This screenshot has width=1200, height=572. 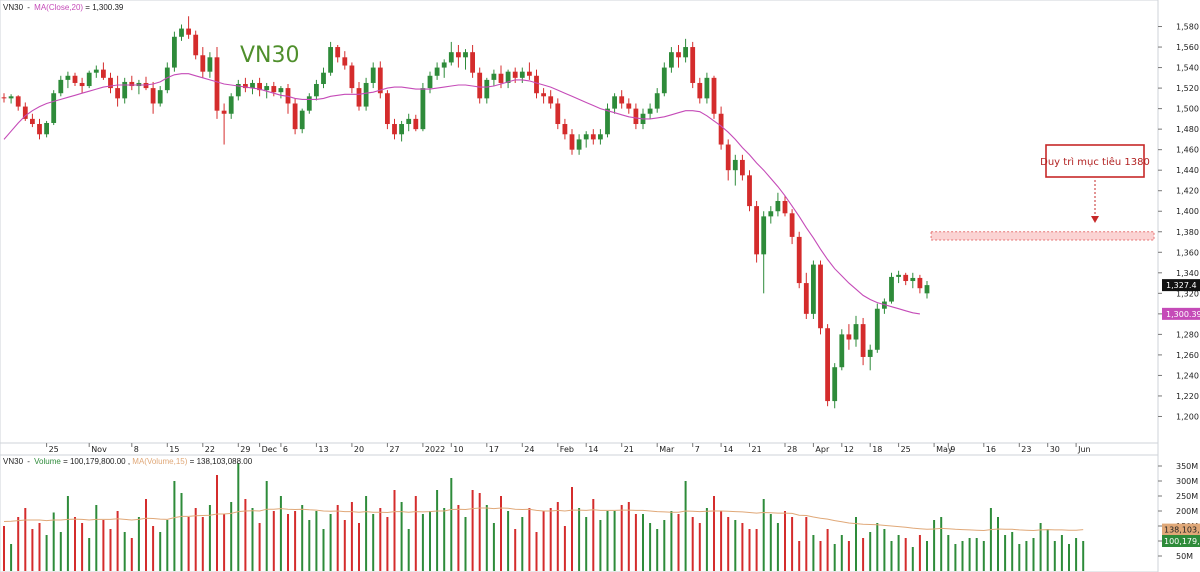 What do you see at coordinates (952, 449) in the screenshot?
I see `time-tick-label: 9` at bounding box center [952, 449].